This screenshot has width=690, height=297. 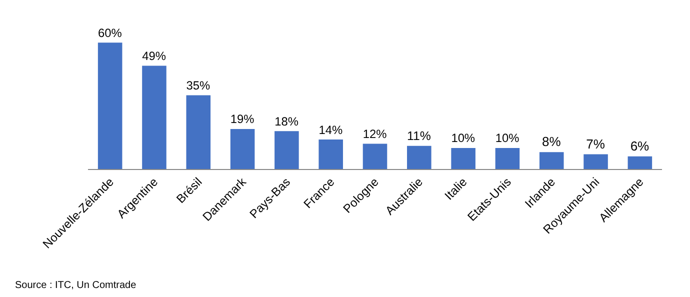 What do you see at coordinates (330, 129) in the screenshot?
I see `data-label: 14%` at bounding box center [330, 129].